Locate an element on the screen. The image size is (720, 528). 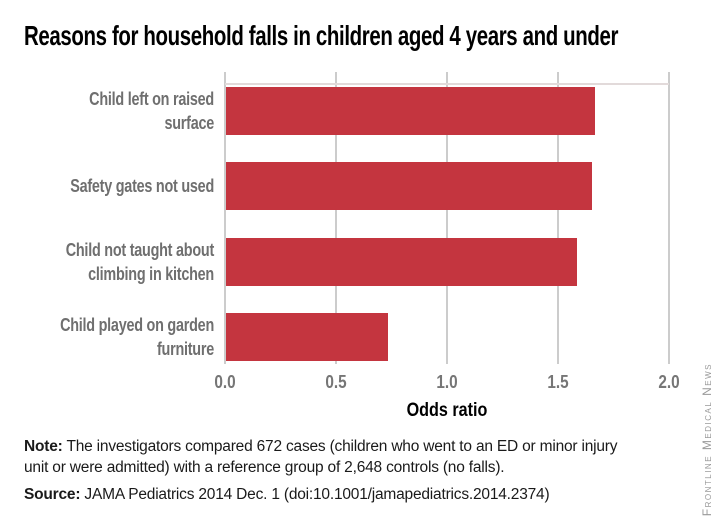
plot-top-border is located at coordinates (447, 84).